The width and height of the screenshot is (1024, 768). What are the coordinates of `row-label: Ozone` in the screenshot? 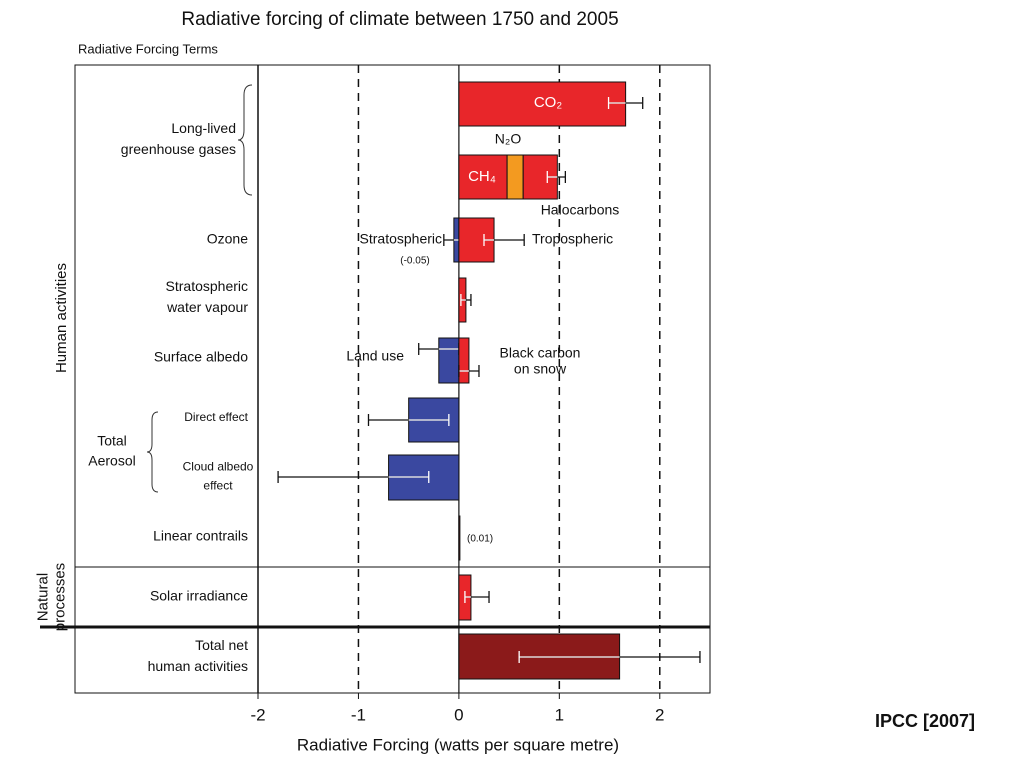 It's located at (227, 239).